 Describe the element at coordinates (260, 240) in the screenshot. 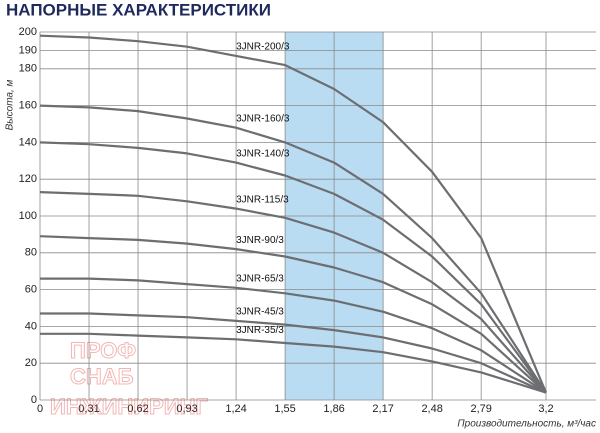

I see `curve-label: 3JNR-90/3` at that location.